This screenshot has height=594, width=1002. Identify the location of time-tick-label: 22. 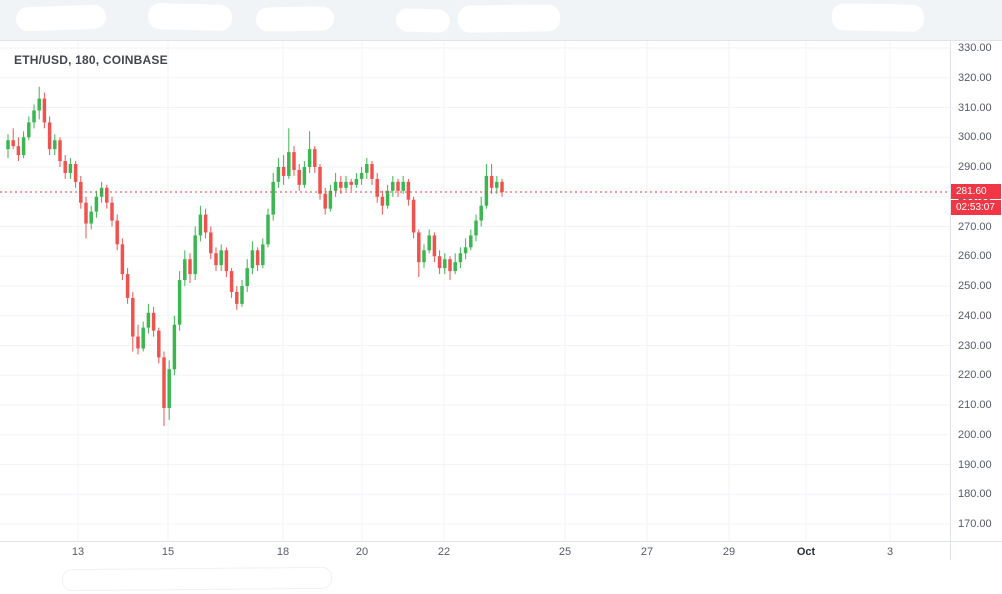
(444, 552).